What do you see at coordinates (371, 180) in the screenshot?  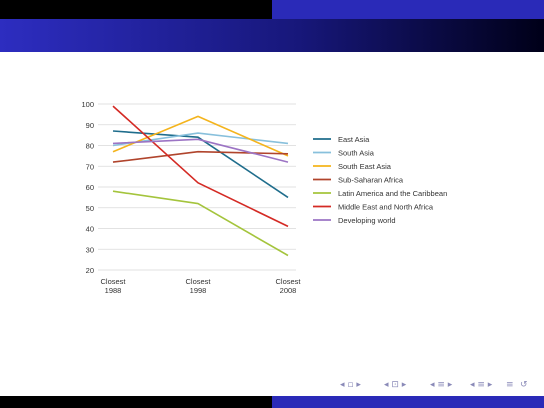 I see `legend-label: Sub-Saharan Africa` at bounding box center [371, 180].